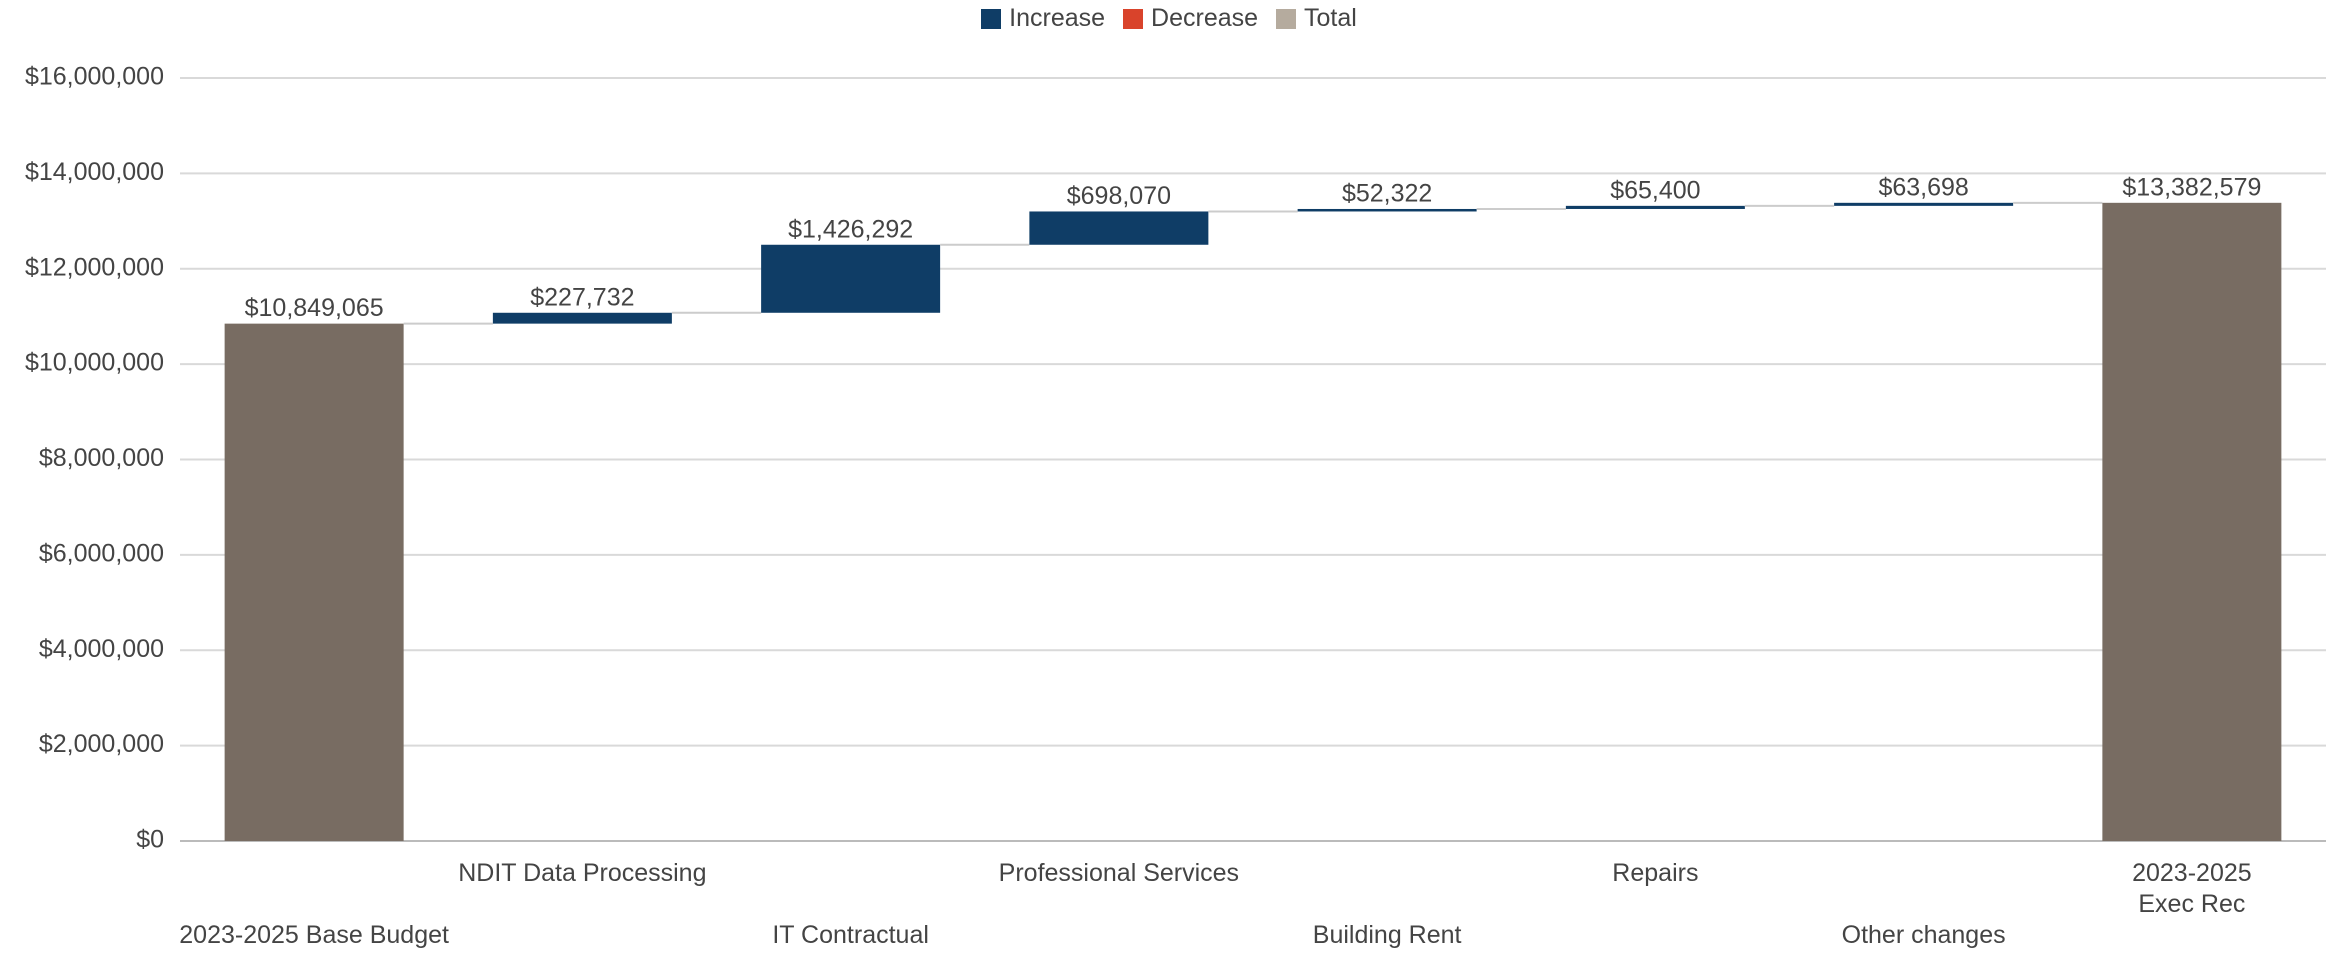 The image size is (2338, 953). Describe the element at coordinates (1923, 187) in the screenshot. I see `data-label: $63,698` at that location.